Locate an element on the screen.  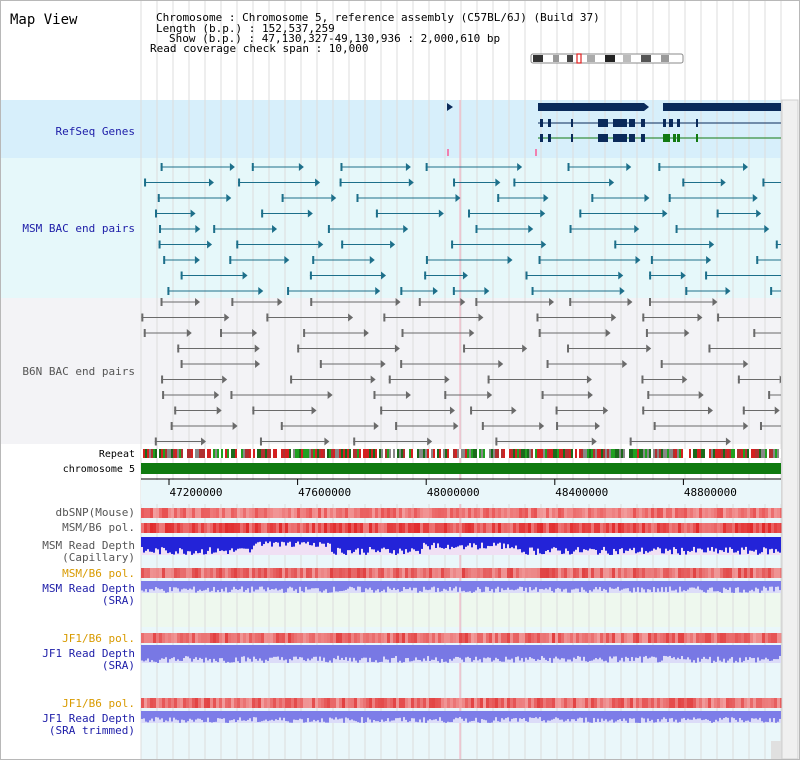
vertical-scrollbar is located at coordinates (790, 429).